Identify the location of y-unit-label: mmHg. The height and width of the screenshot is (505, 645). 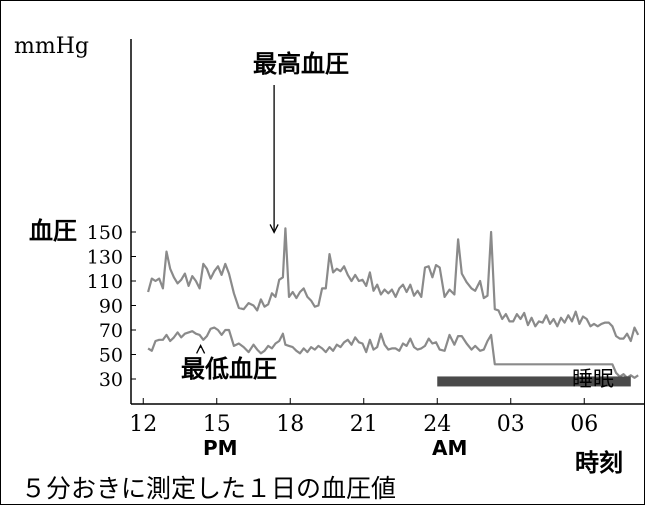
(51, 46).